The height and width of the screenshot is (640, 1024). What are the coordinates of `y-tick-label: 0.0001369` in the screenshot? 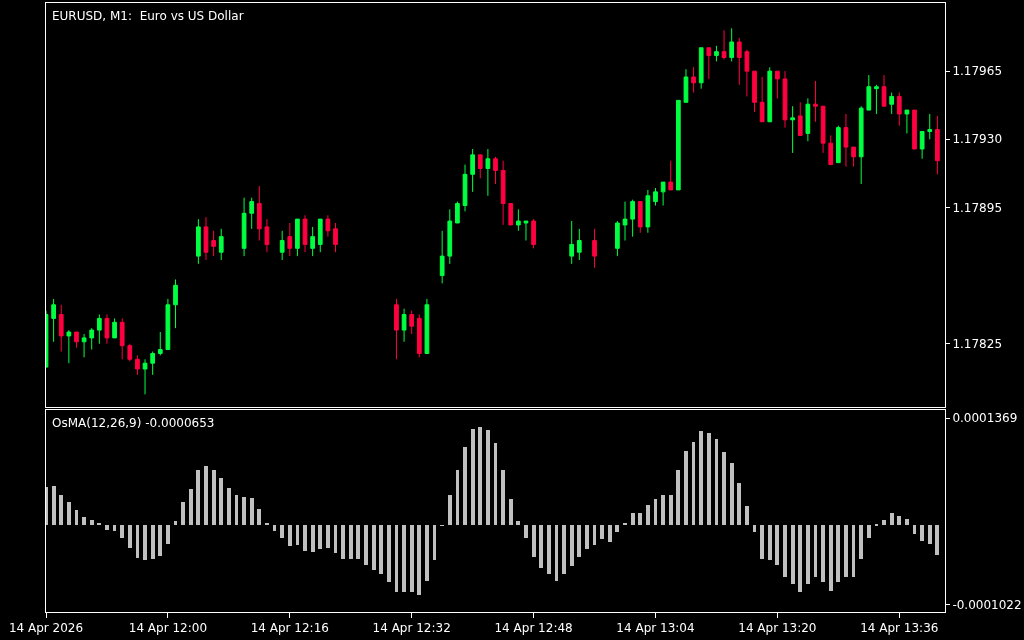 It's located at (985, 418).